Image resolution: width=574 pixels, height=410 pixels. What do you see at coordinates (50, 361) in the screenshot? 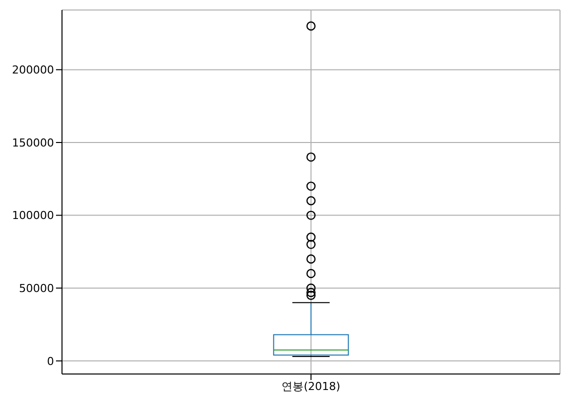
I see `y-tick-label: 0` at bounding box center [50, 361].